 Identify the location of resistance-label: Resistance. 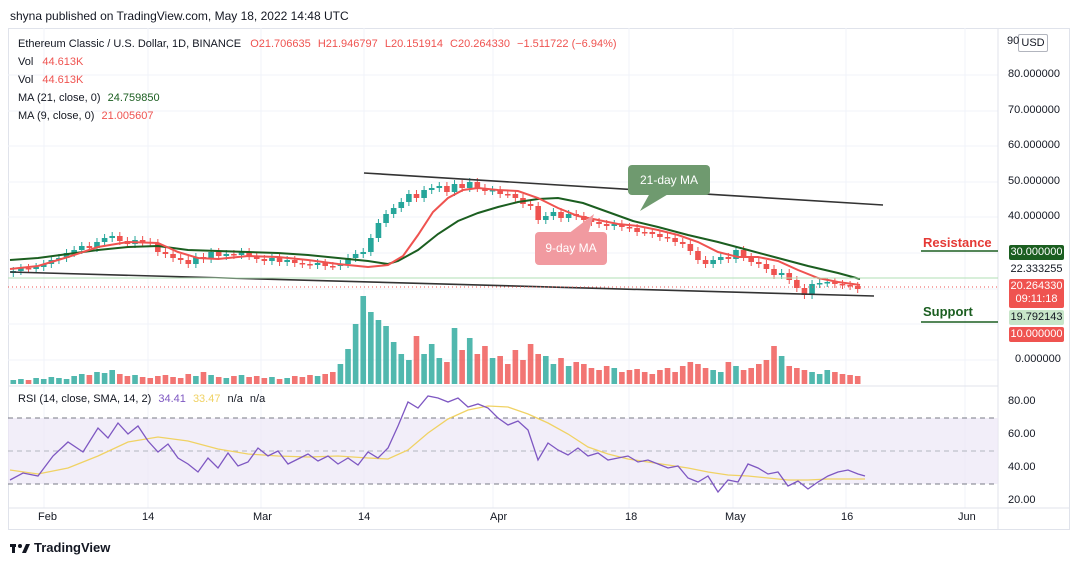
(957, 242).